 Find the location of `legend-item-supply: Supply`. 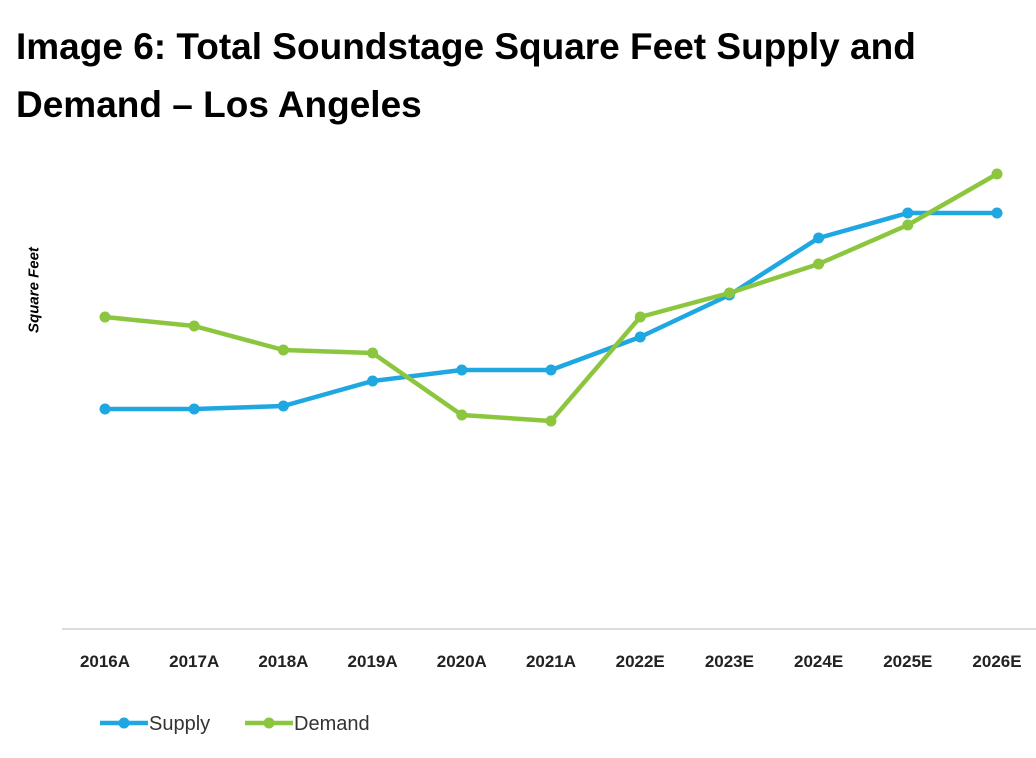

legend-item-supply: Supply is located at coordinates (155, 724).